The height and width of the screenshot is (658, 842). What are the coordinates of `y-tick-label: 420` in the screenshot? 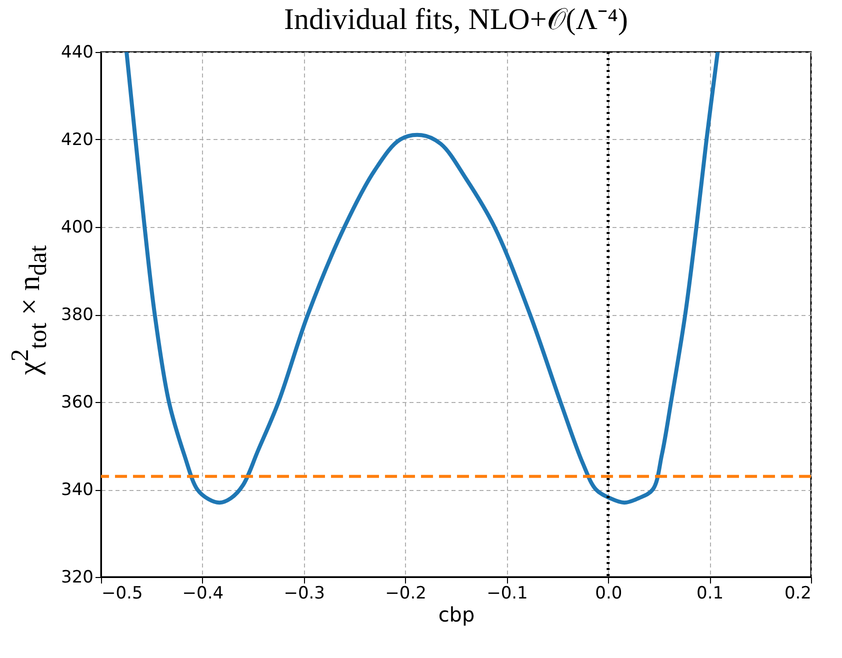 It's located at (77, 140).